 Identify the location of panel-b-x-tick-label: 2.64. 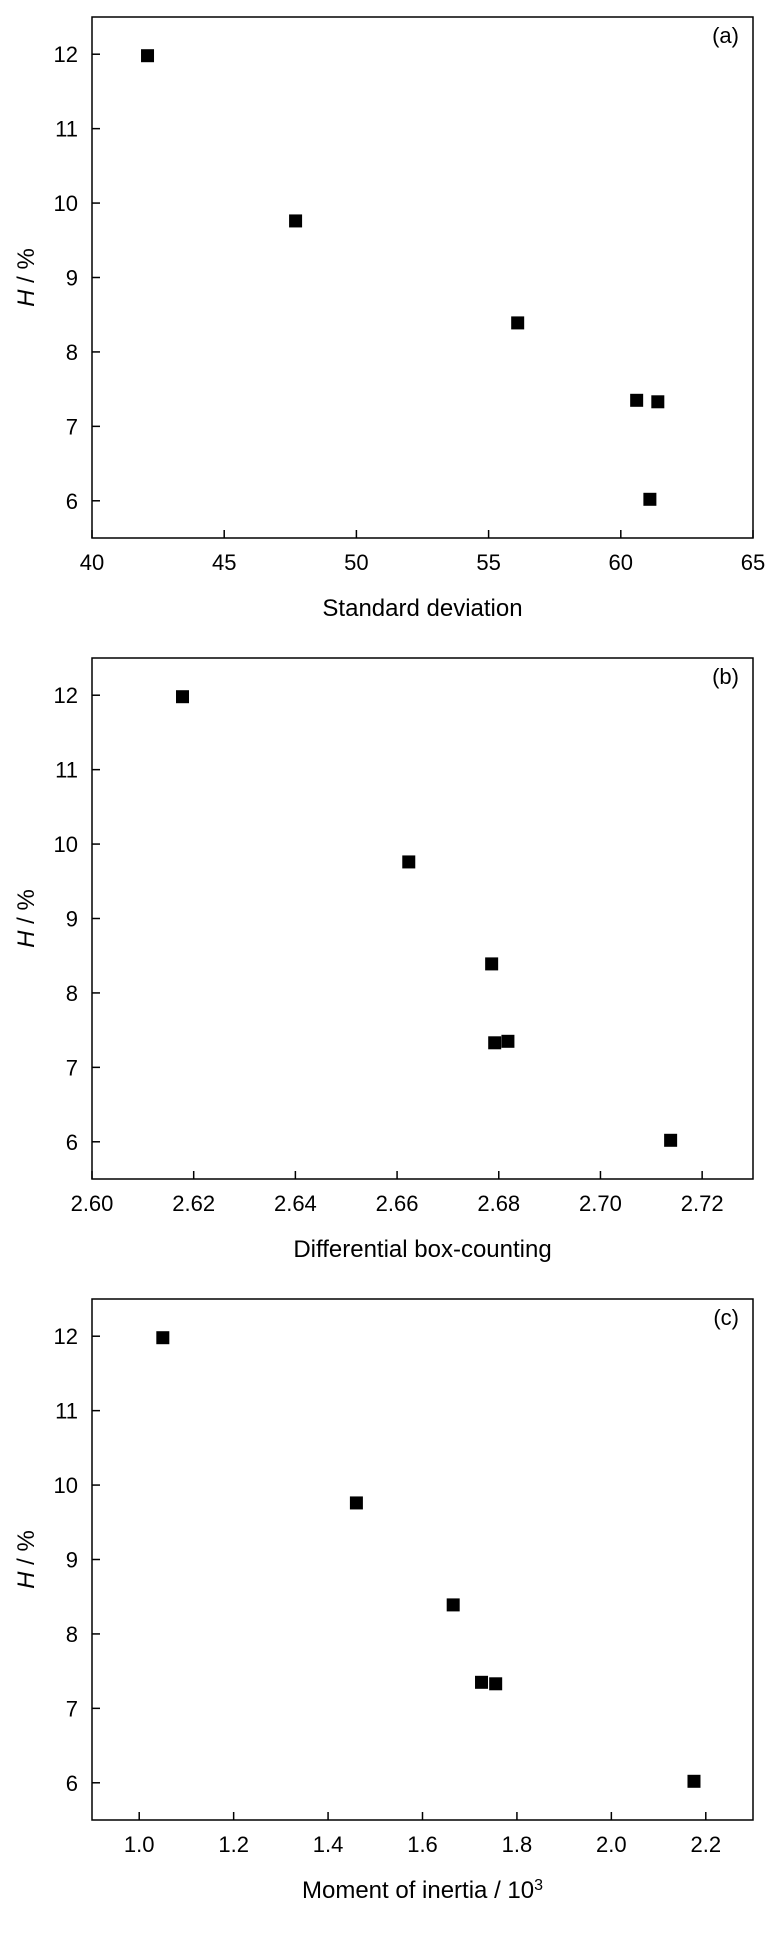
(295, 1203).